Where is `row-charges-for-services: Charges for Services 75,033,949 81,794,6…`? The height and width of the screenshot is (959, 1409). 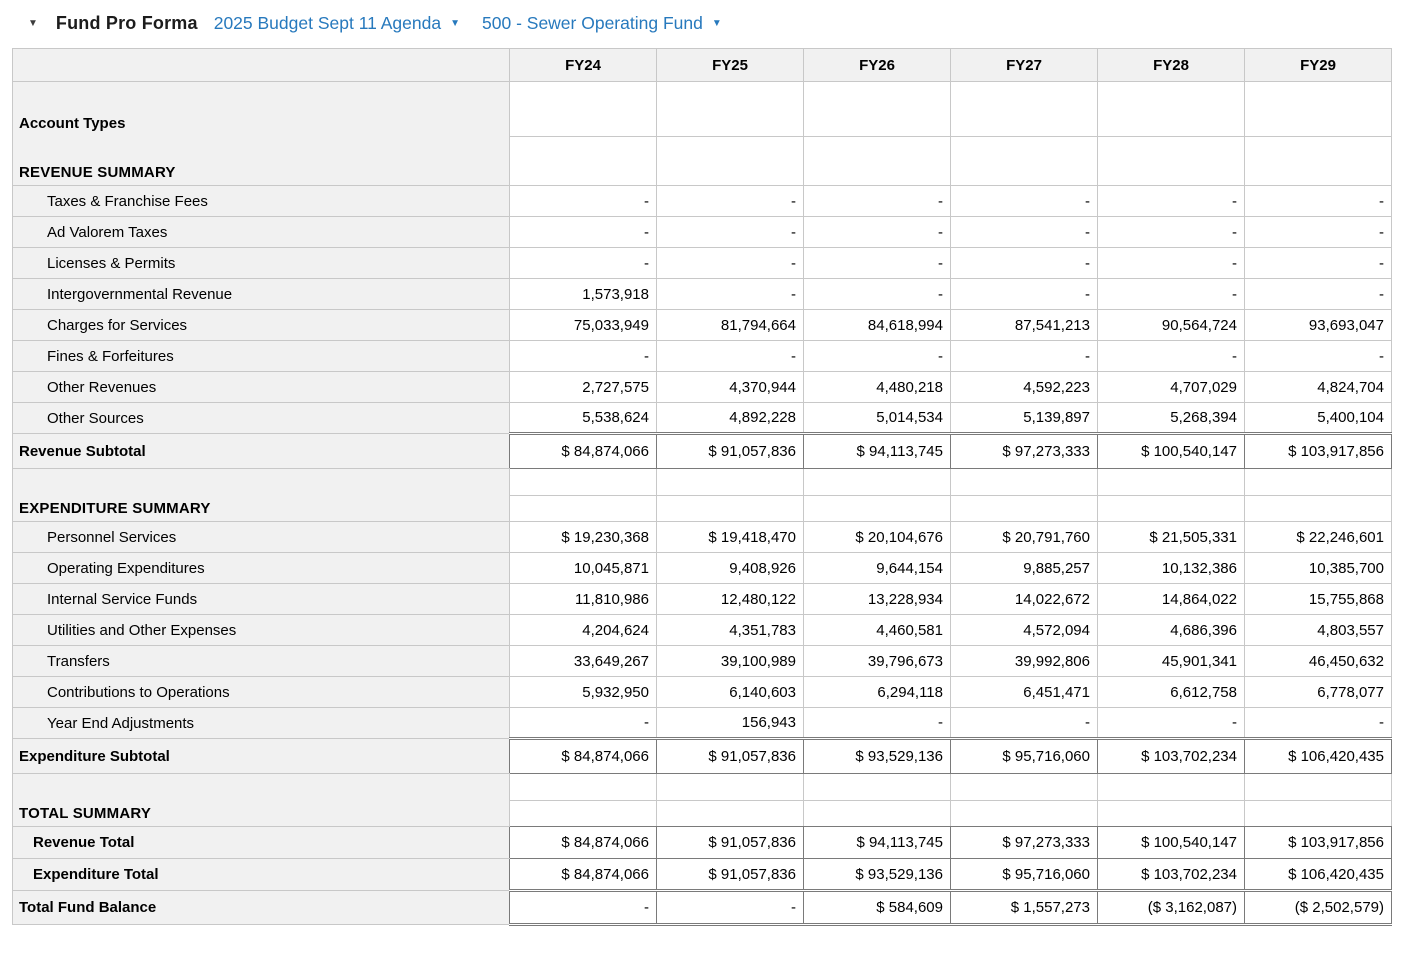
row-charges-for-services: Charges for Services 75,033,949 81,794,6… is located at coordinates (702, 325).